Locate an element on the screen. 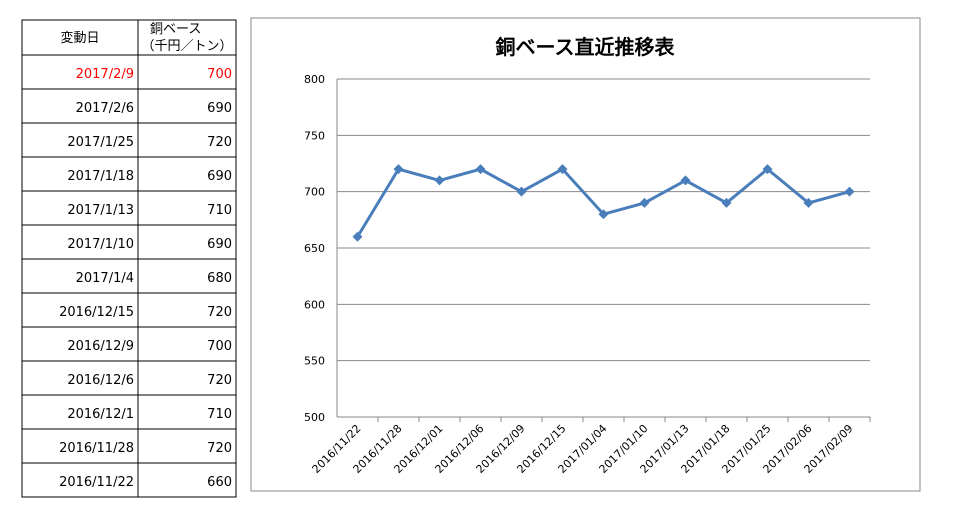  y-tick-label: 600 is located at coordinates (314, 304).